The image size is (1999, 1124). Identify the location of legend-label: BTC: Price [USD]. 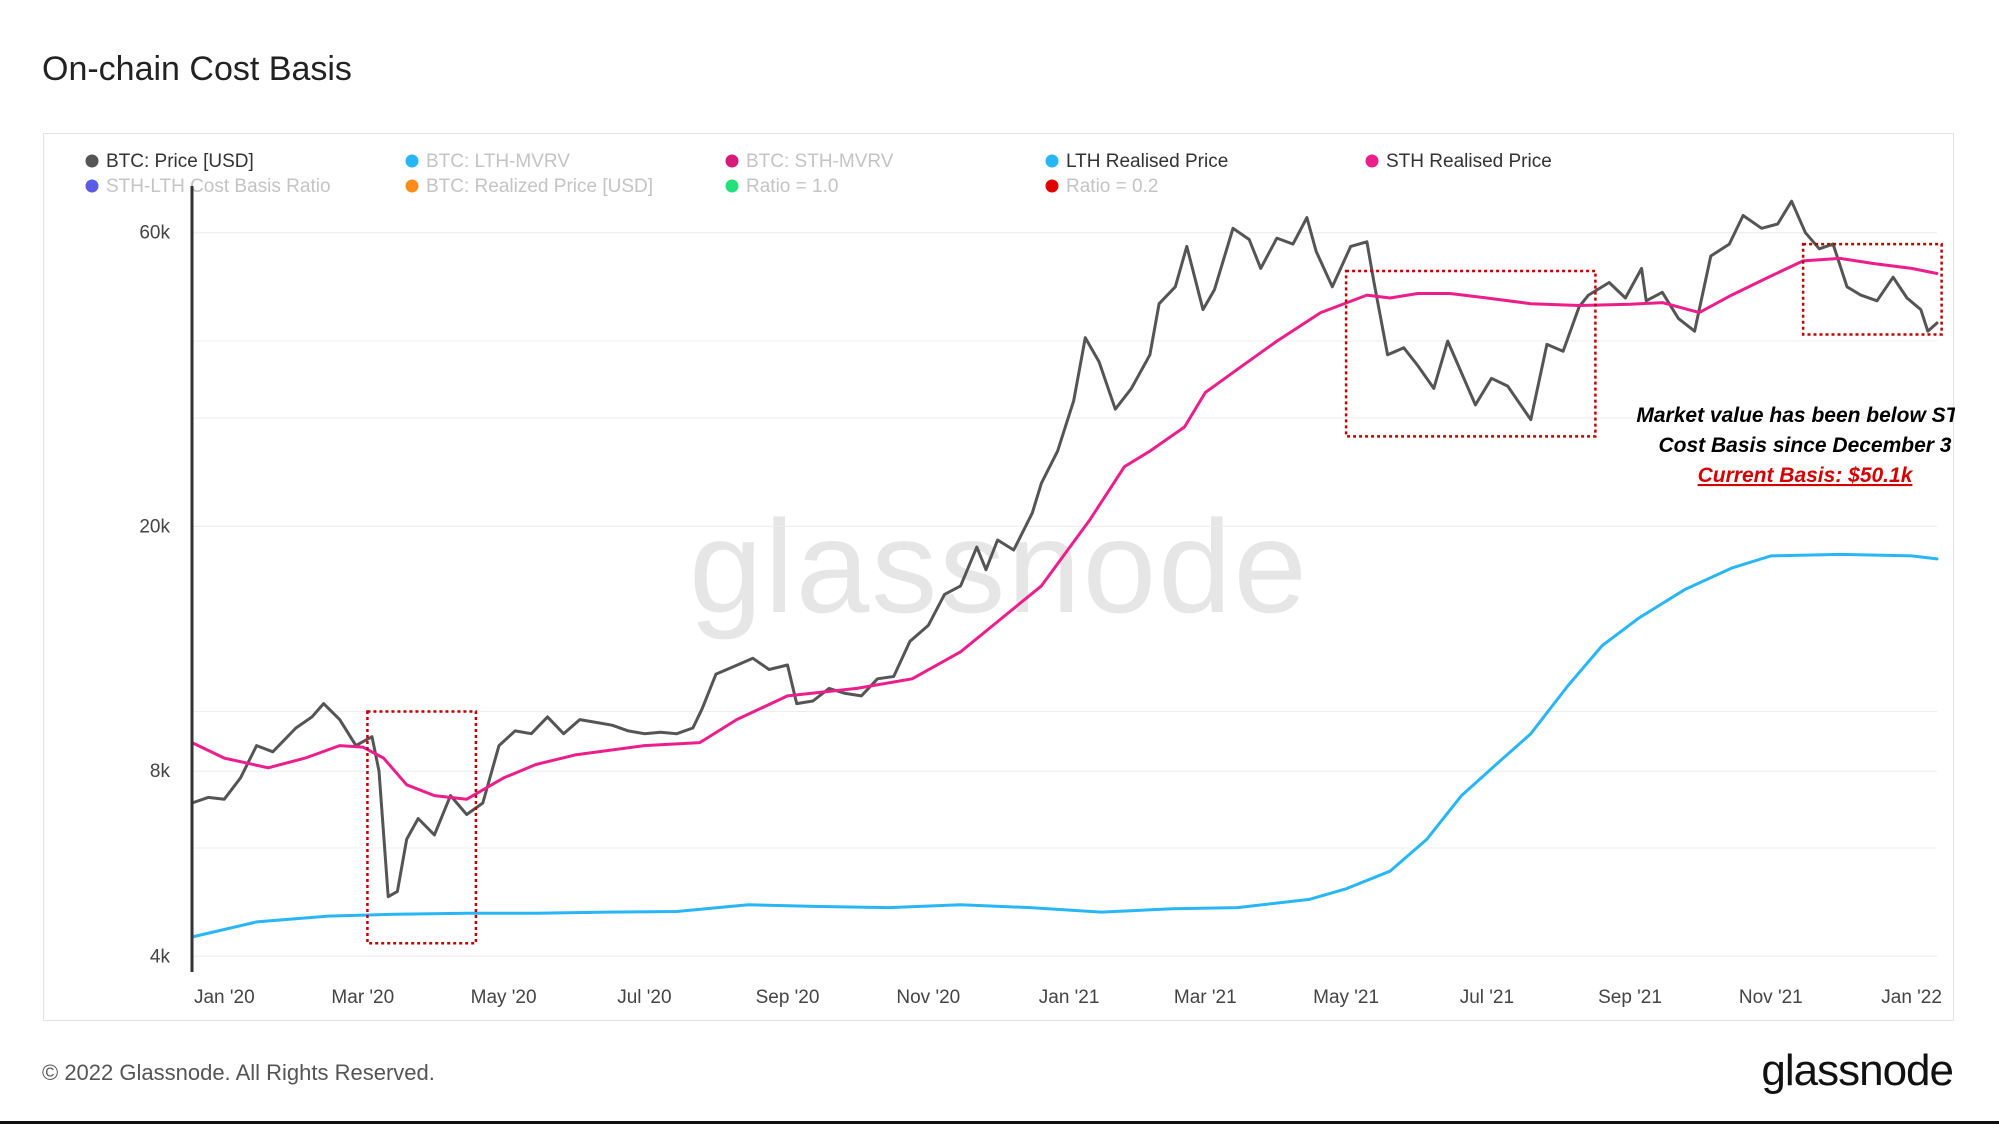
(180, 161).